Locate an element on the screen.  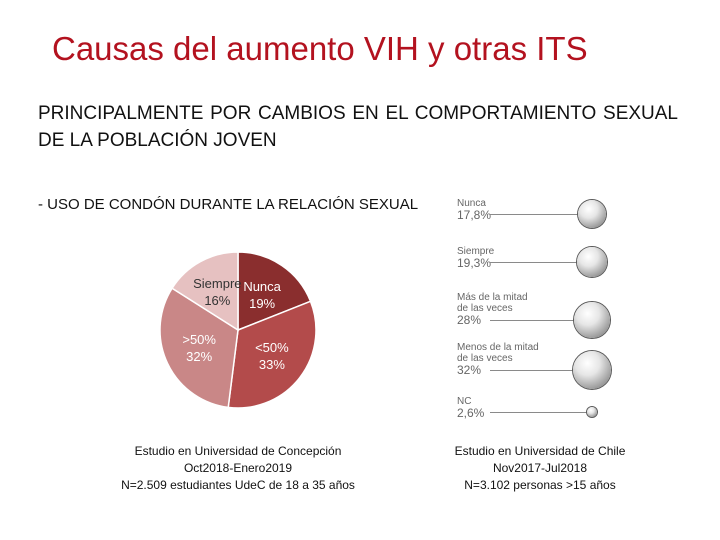
study-udec-sample: N=2.509 estudiantes UdeC de 18 a 35 años is located at coordinates (238, 485).